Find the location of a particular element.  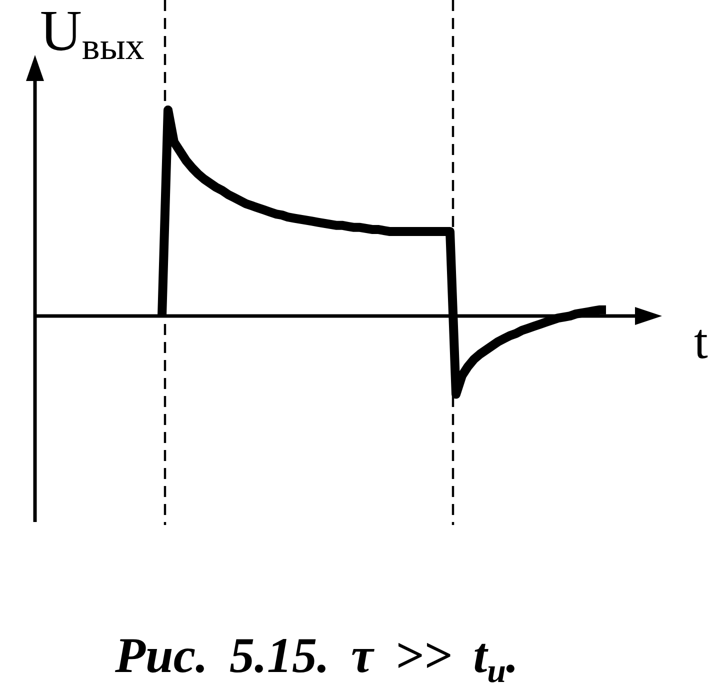

y-axis-title: U$_{вых}$ is located at coordinates (92, 34).